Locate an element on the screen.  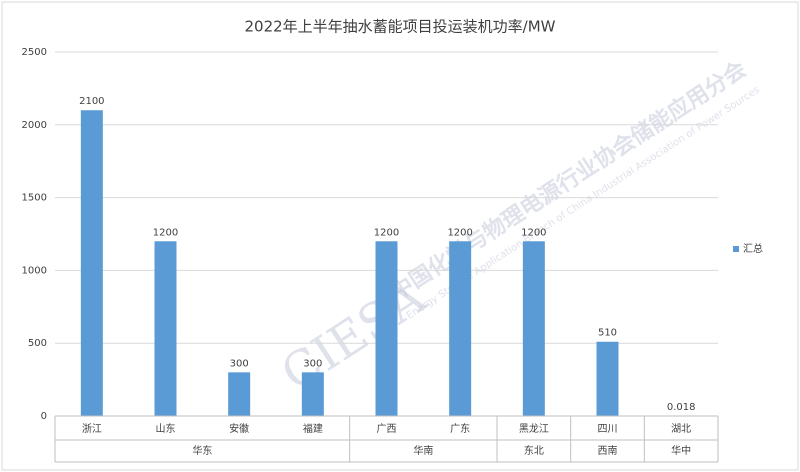
legend-swatch is located at coordinates (736, 249).